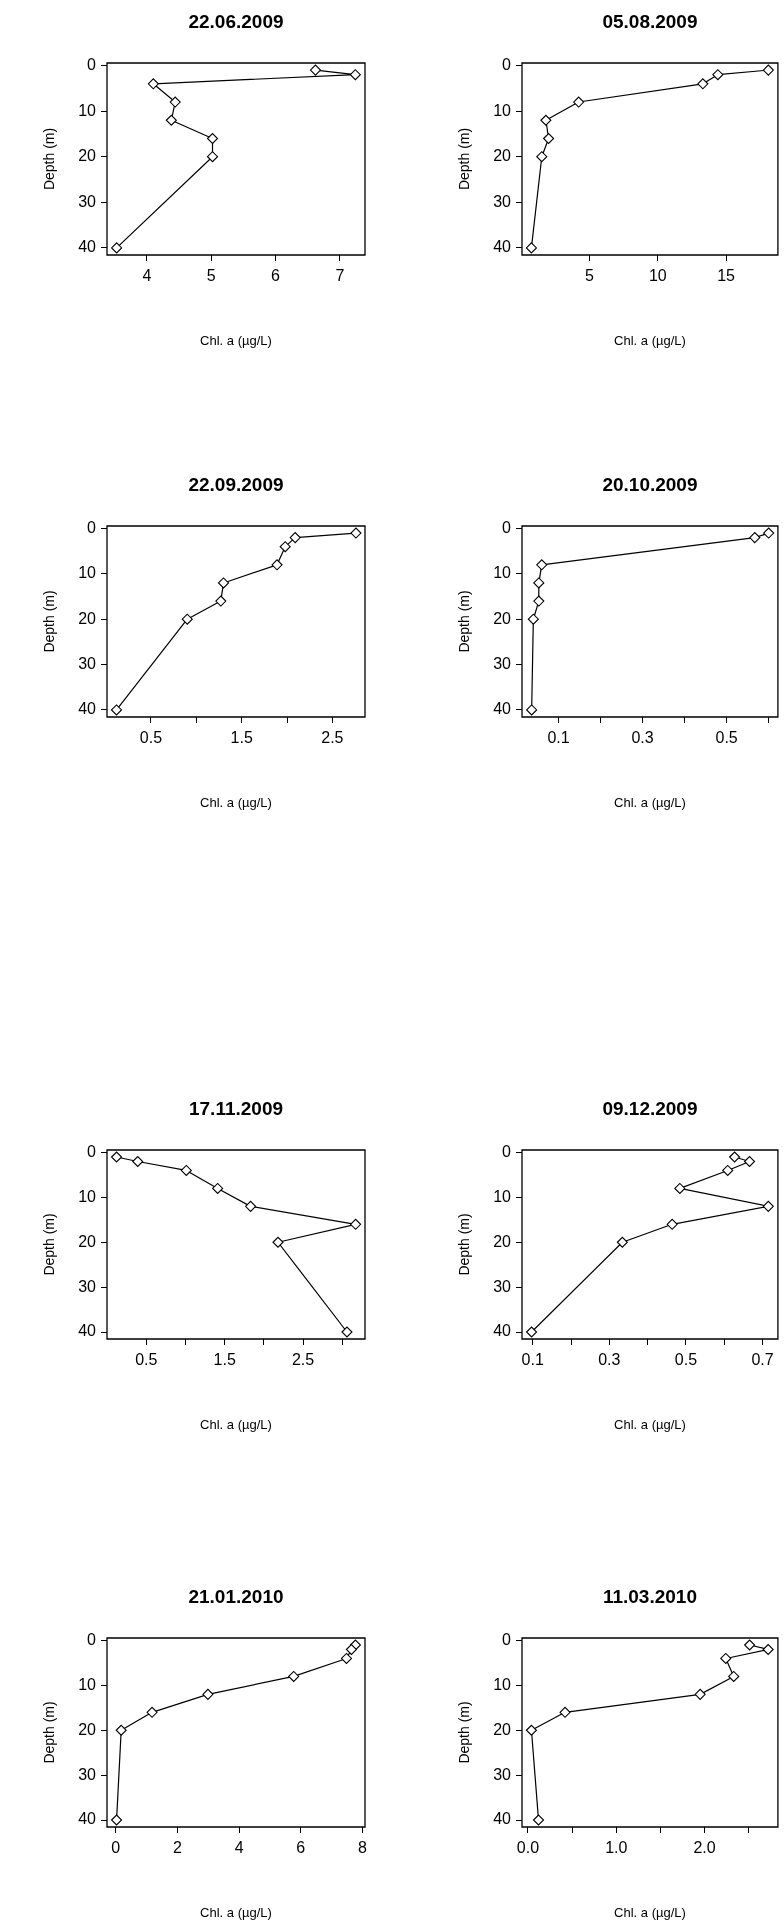 Image resolution: width=784 pixels, height=1930 pixels. I want to click on x-tick-label: 0.7, so click(762, 1360).